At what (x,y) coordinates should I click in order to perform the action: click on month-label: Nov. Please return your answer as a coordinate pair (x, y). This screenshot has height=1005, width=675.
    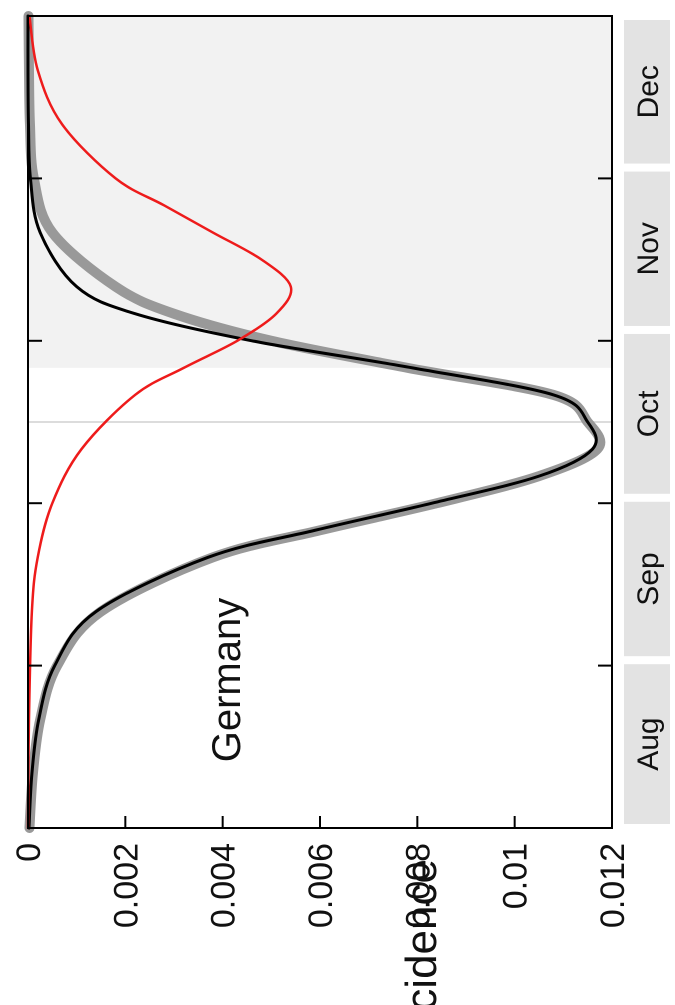
    Looking at the image, I should click on (648, 248).